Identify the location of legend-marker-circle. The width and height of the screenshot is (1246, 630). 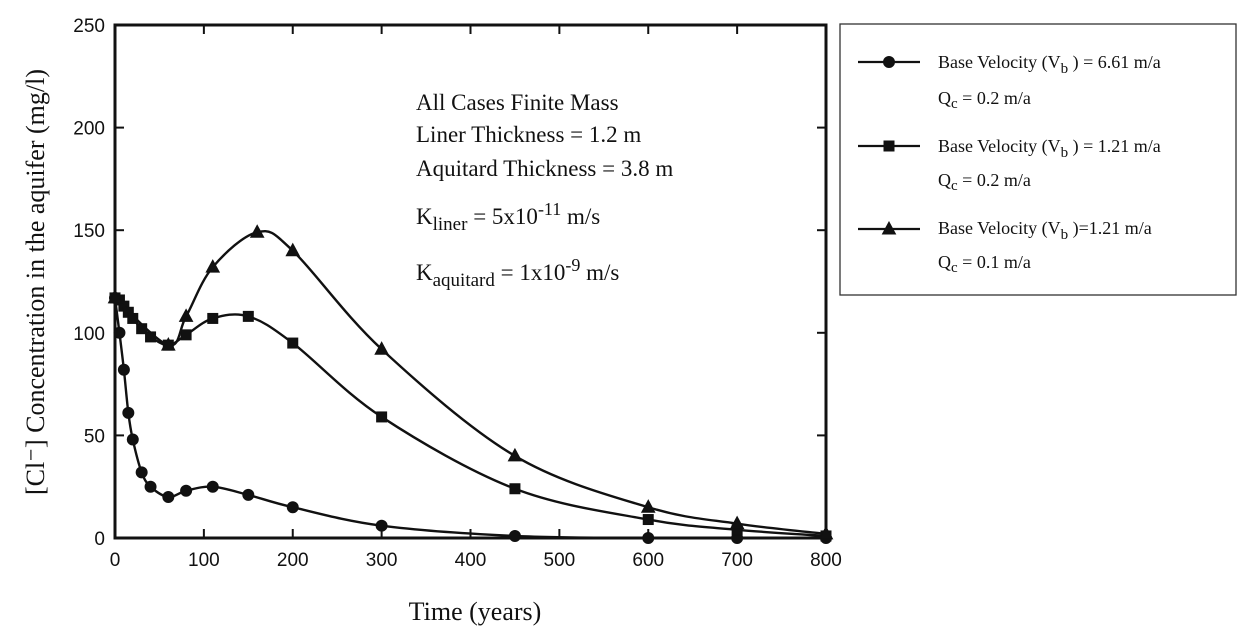
(889, 62).